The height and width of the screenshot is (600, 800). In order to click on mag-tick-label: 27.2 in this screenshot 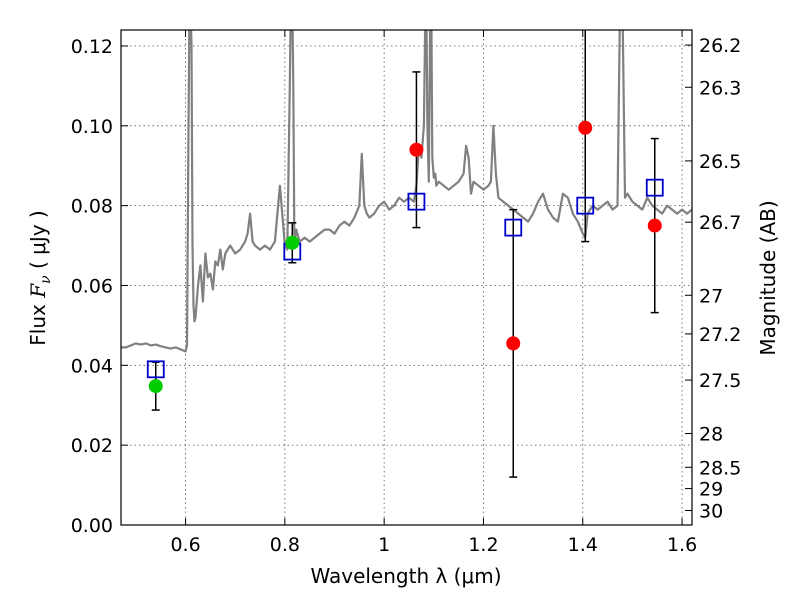, I will do `click(720, 335)`.